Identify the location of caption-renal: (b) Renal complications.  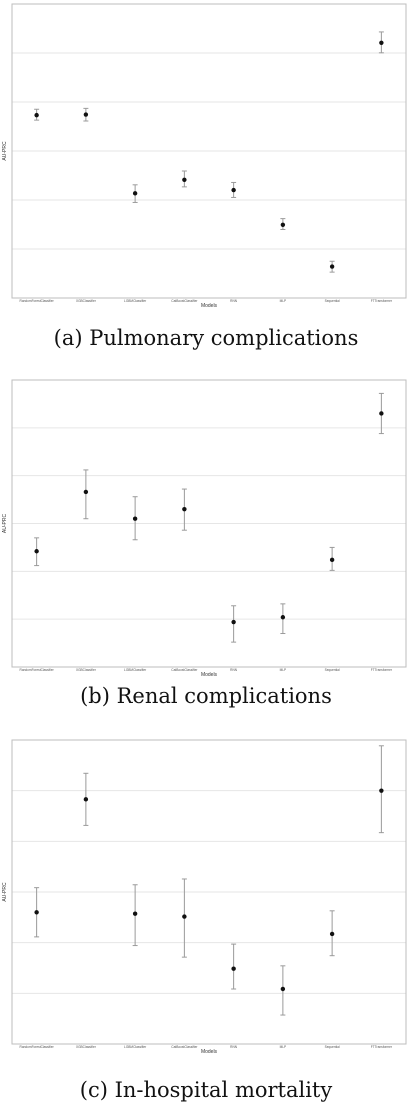
(206, 696).